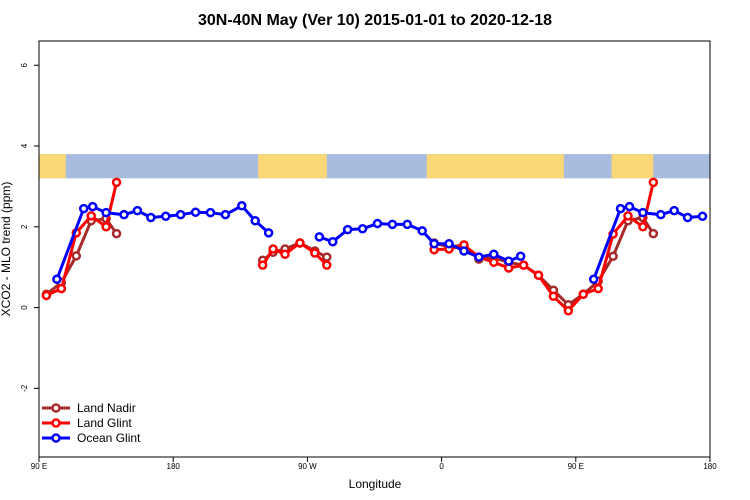 The width and height of the screenshot is (750, 500). I want to click on land-nadir-line, so click(544, 261).